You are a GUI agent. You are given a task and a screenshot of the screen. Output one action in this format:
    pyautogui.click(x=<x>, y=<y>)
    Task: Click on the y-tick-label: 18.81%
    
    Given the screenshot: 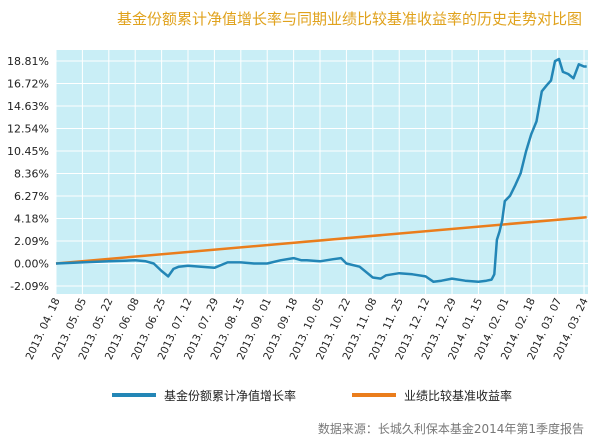 What is the action you would take?
    pyautogui.click(x=28, y=61)
    